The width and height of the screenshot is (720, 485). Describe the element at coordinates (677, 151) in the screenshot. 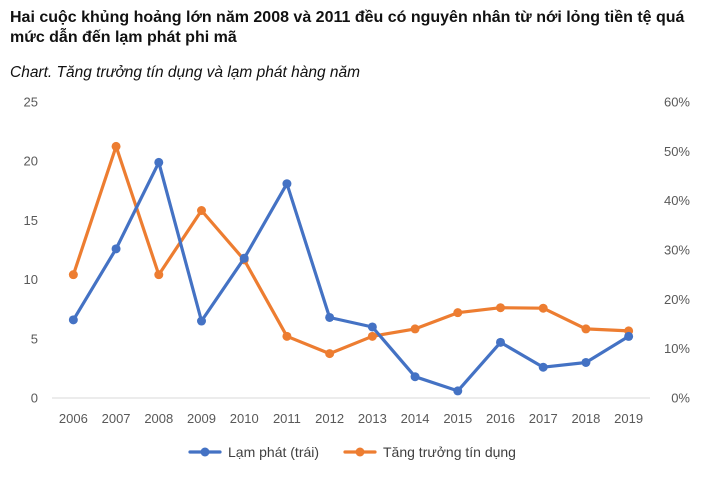

I see `right-tick-label: 50%` at that location.